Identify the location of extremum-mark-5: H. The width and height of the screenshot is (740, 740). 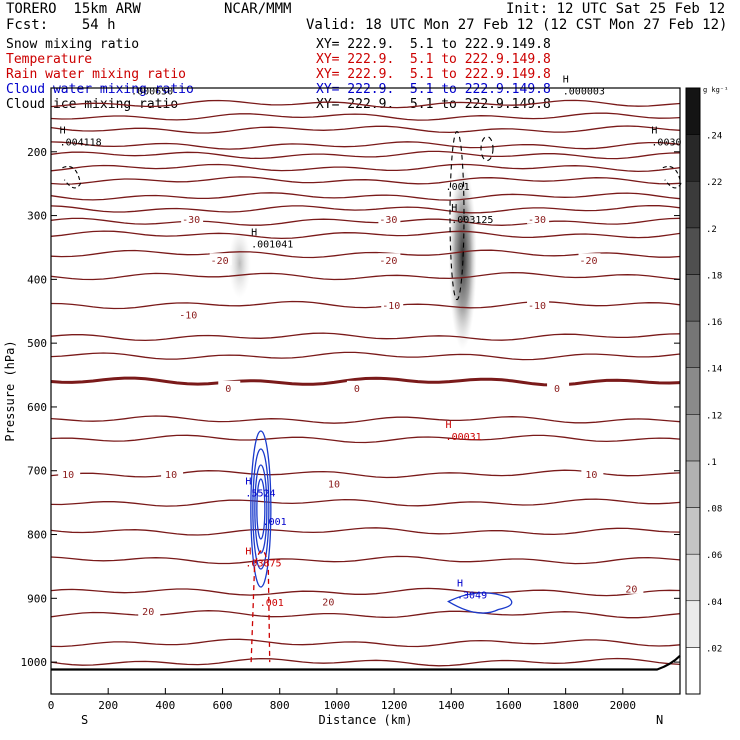
(654, 130).